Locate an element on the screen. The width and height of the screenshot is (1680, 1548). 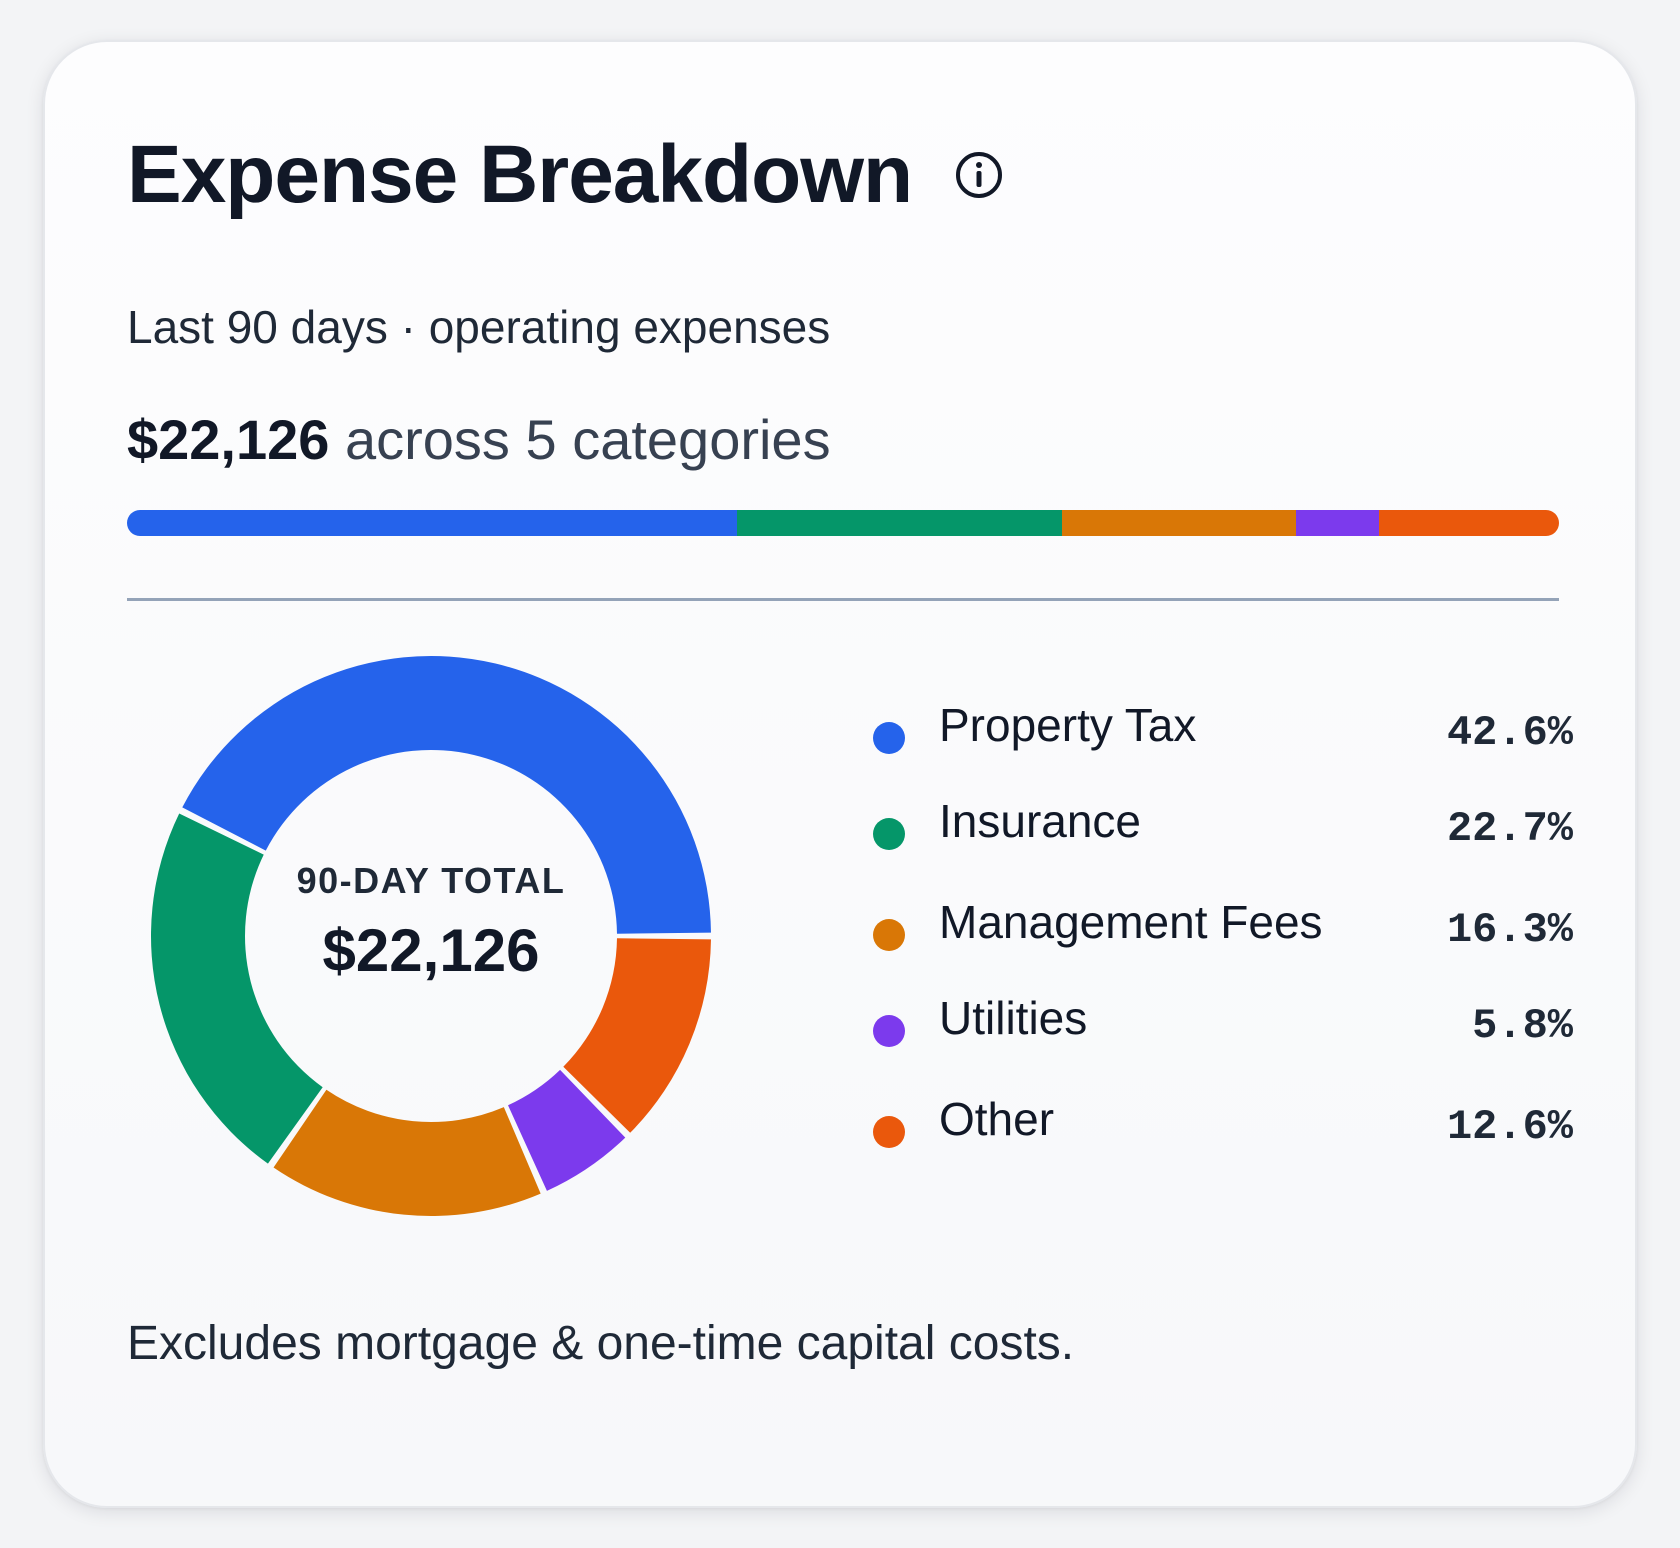
donut-svg is located at coordinates (430, 935).